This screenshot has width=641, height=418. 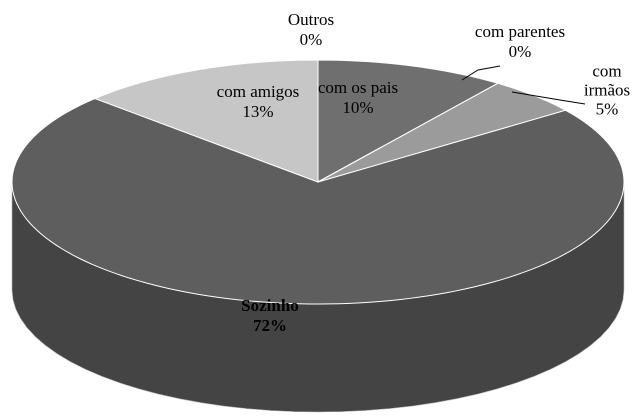 I want to click on slice-label: com irmãos 5%, so click(x=607, y=90).